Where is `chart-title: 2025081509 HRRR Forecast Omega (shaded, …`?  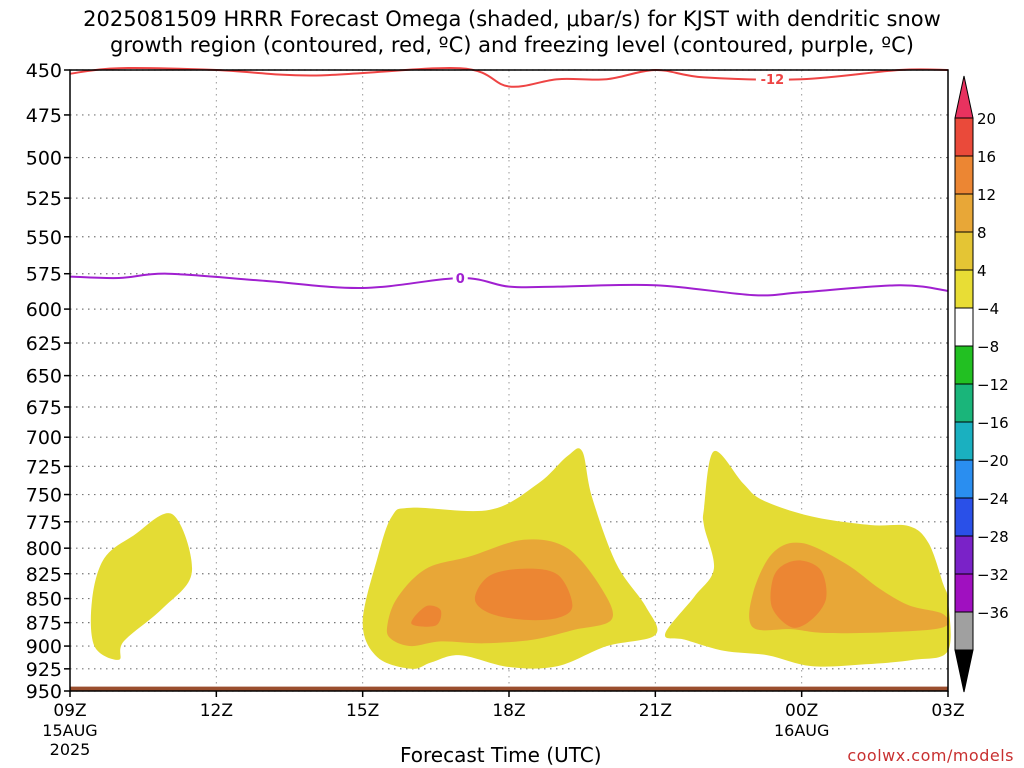
chart-title: 2025081509 HRRR Forecast Omega (shaded, … is located at coordinates (512, 32).